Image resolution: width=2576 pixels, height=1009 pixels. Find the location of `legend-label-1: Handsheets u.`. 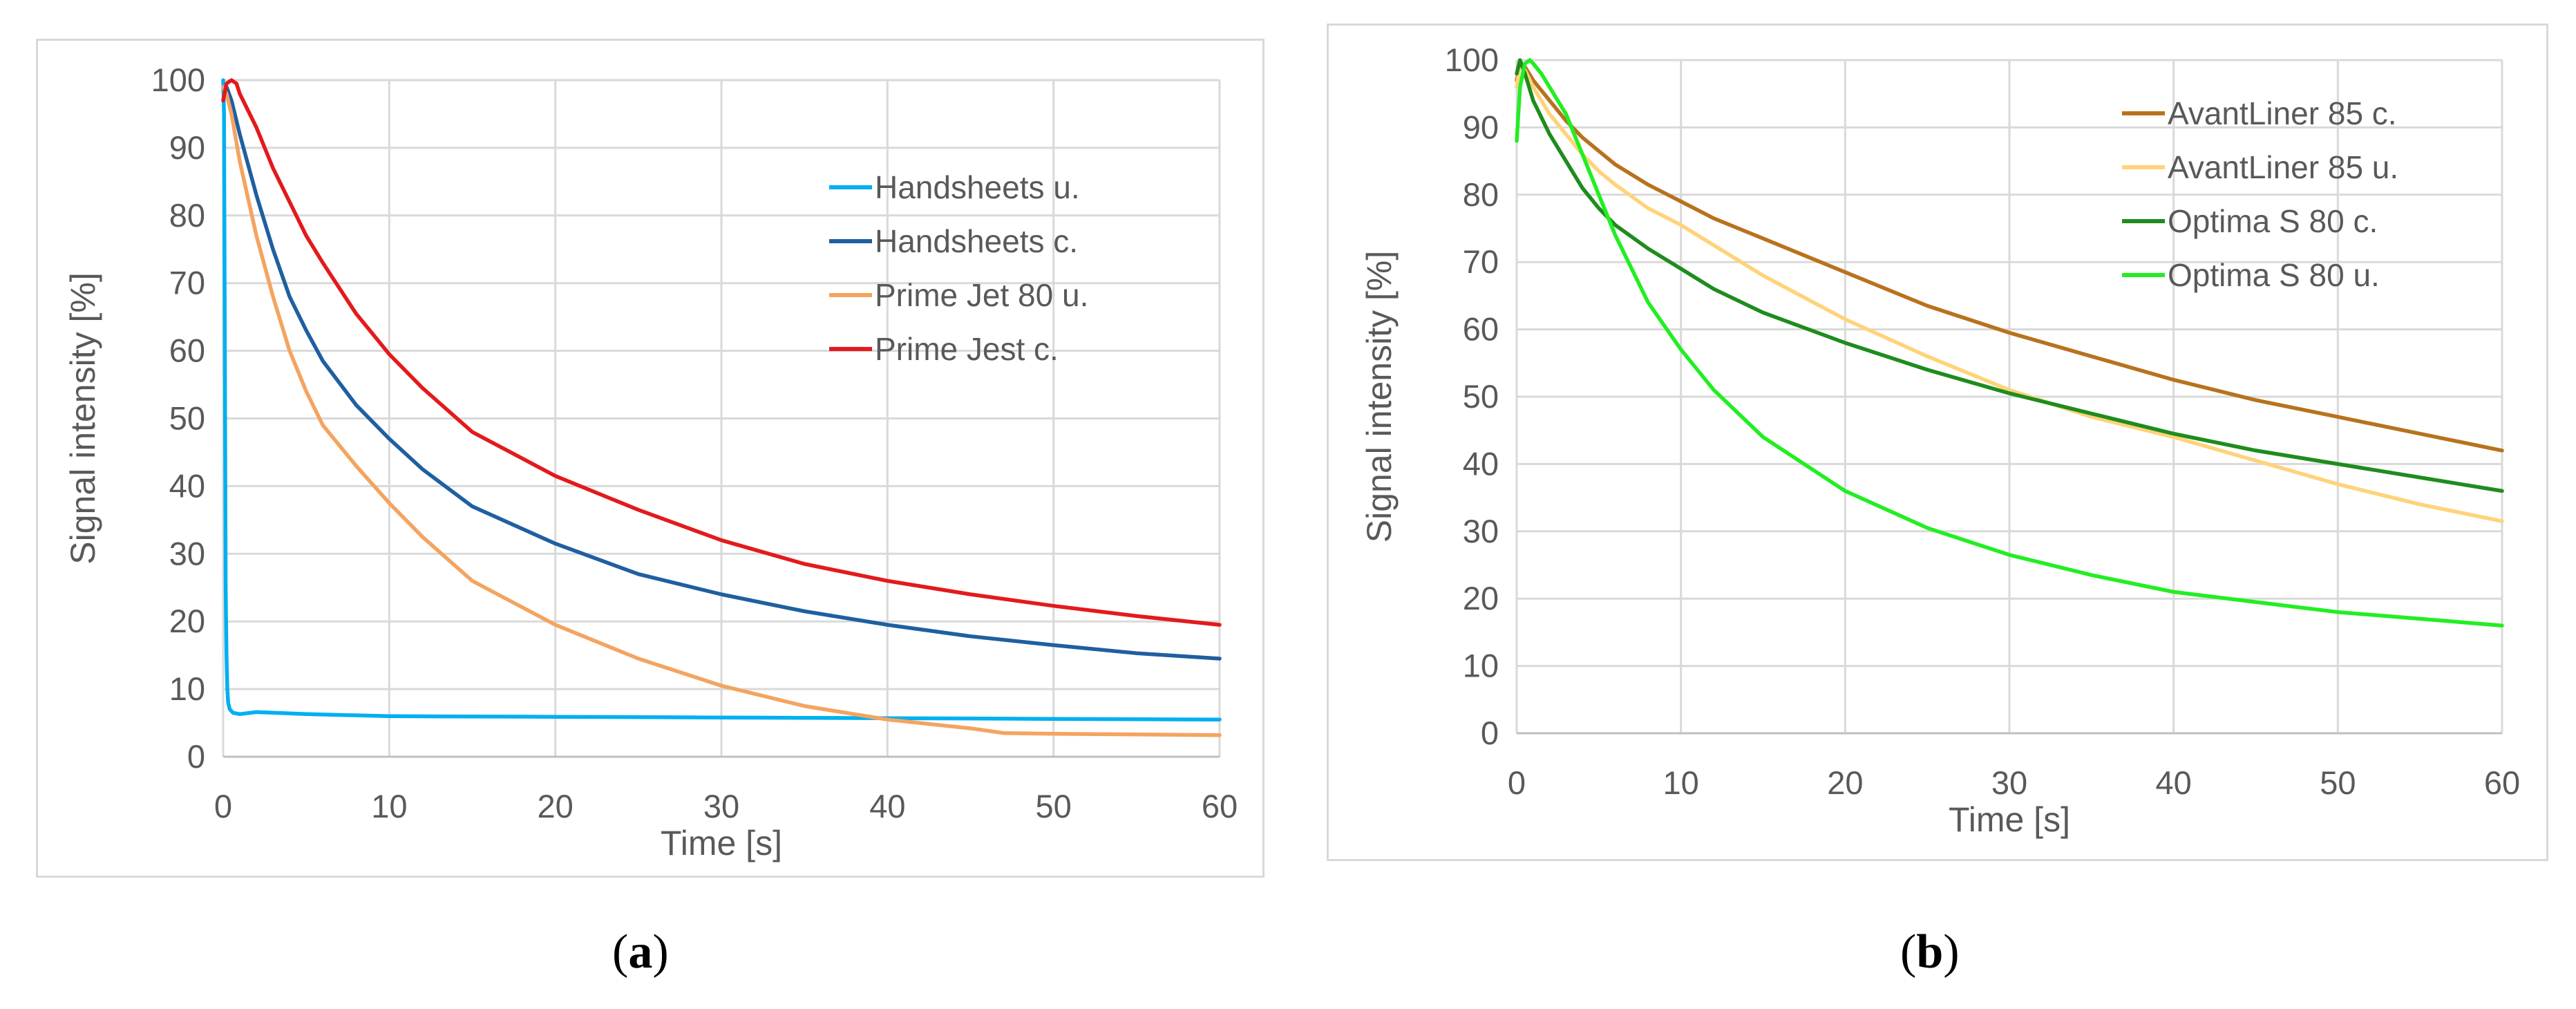

legend-label-1: Handsheets u. is located at coordinates (977, 187).